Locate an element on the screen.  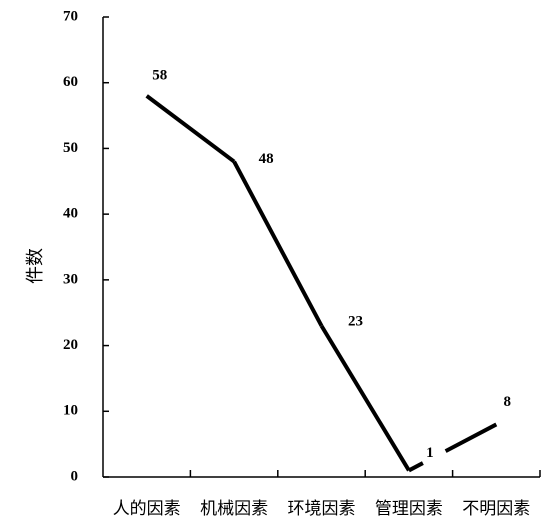
y-tick-label: 40 is located at coordinates (70, 214).